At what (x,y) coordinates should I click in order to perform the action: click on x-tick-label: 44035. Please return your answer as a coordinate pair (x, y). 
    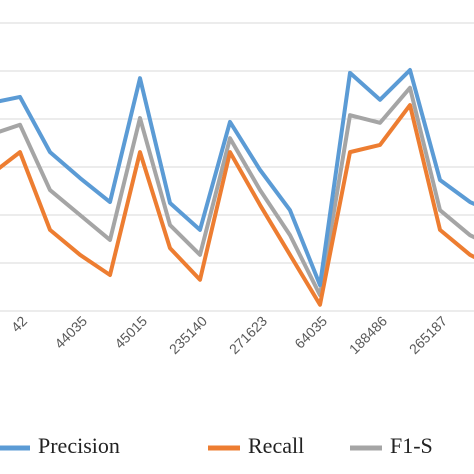
    Looking at the image, I should click on (70, 332).